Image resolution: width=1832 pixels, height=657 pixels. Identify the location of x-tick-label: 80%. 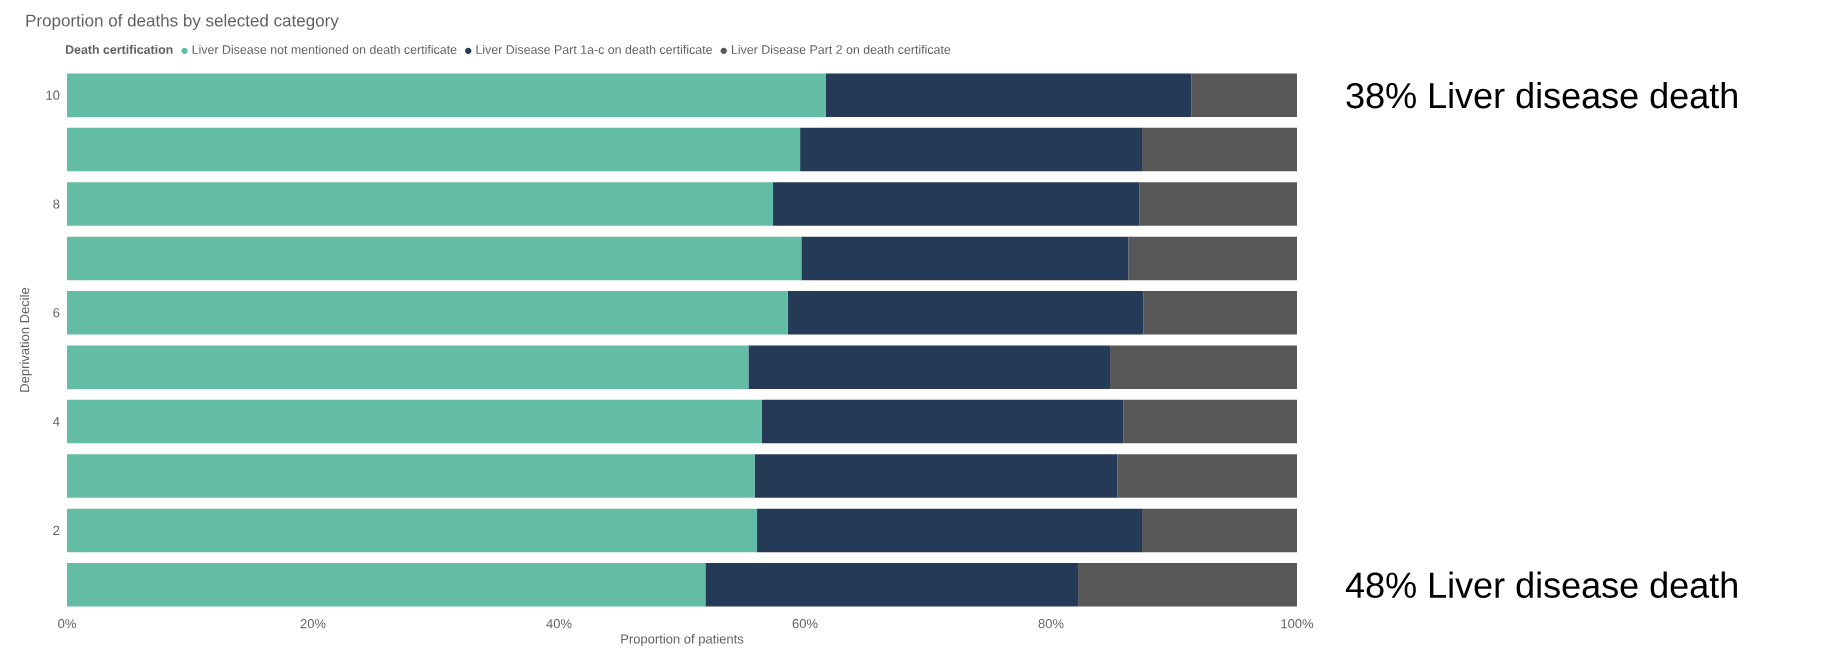
(1051, 624).